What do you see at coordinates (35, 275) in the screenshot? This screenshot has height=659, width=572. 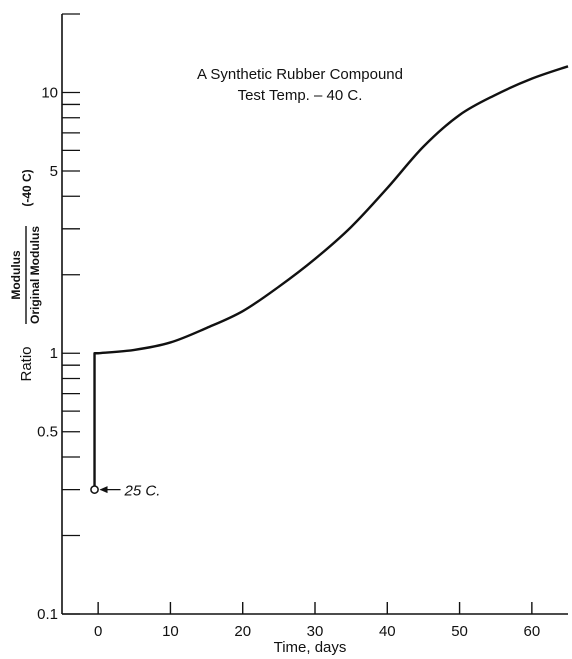 I see `y-axis-title-denominator: Original Modulus` at bounding box center [35, 275].